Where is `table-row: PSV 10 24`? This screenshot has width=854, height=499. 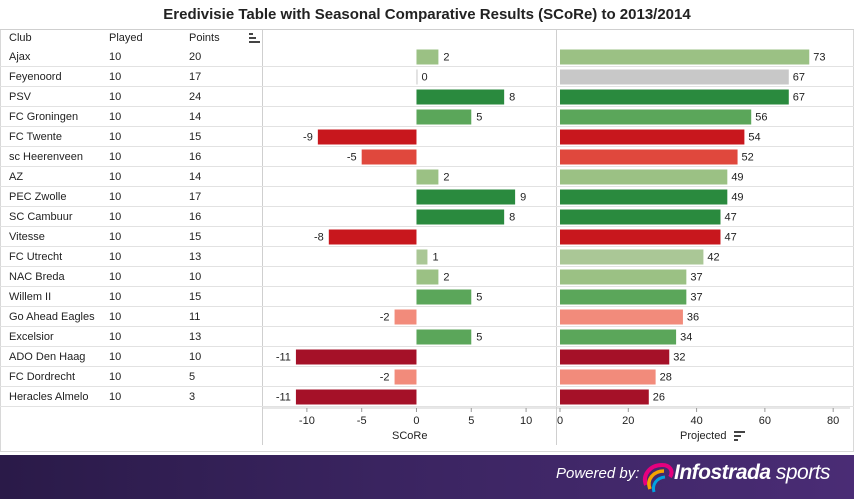
table-row: PSV 10 24 is located at coordinates (427, 97).